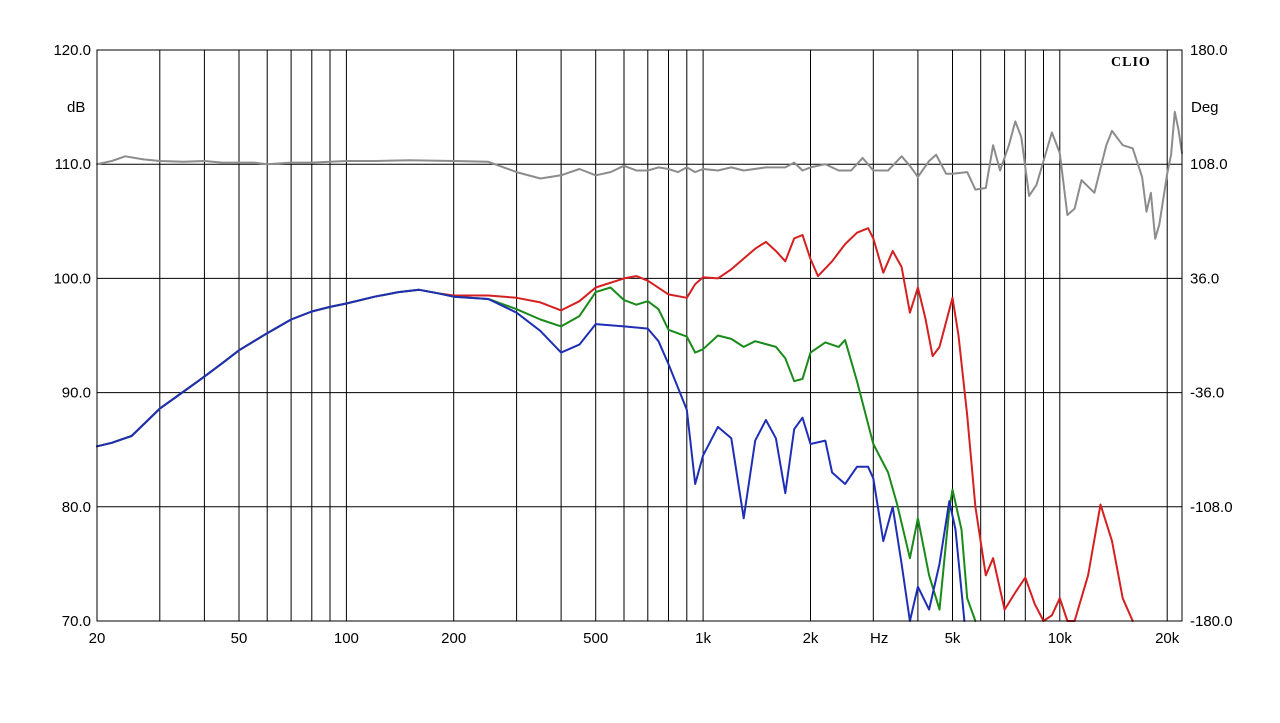  I want to click on y2-tick-labels: 180.0 108.0 36.0 -36.0 -108.0 -180.0, so click(1211, 336).